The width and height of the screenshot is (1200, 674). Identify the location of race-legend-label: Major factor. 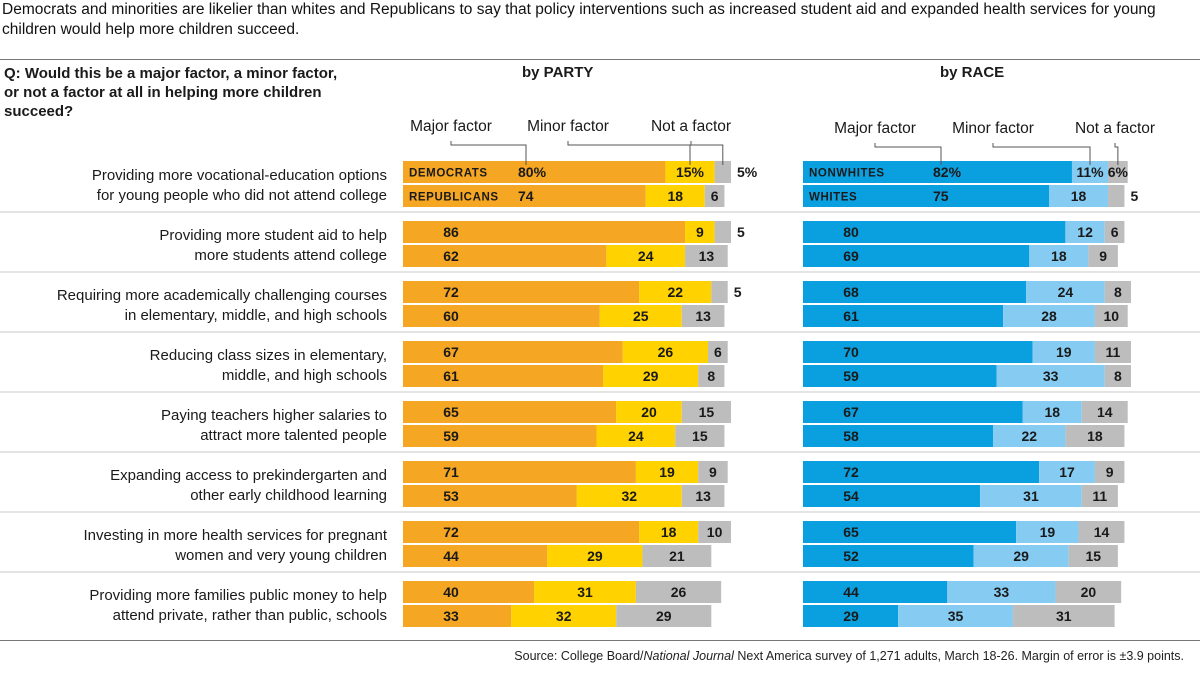
(875, 128).